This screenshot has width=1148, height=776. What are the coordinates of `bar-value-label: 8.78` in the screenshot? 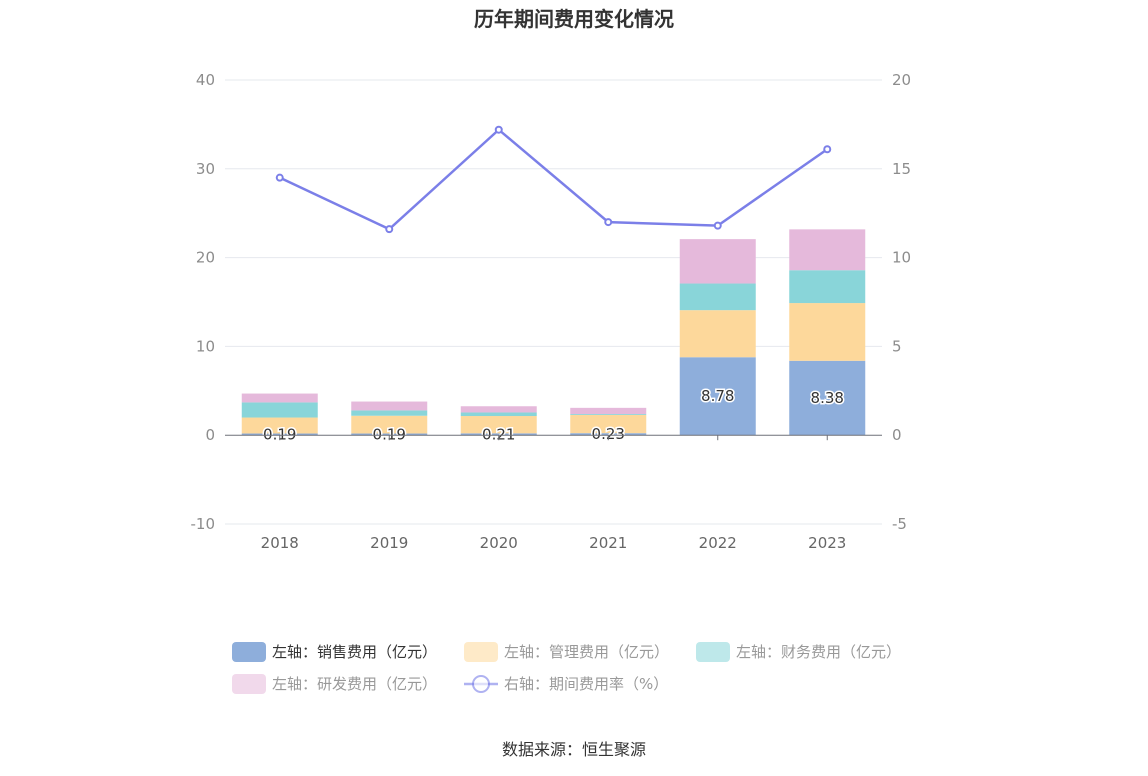 It's located at (717, 396).